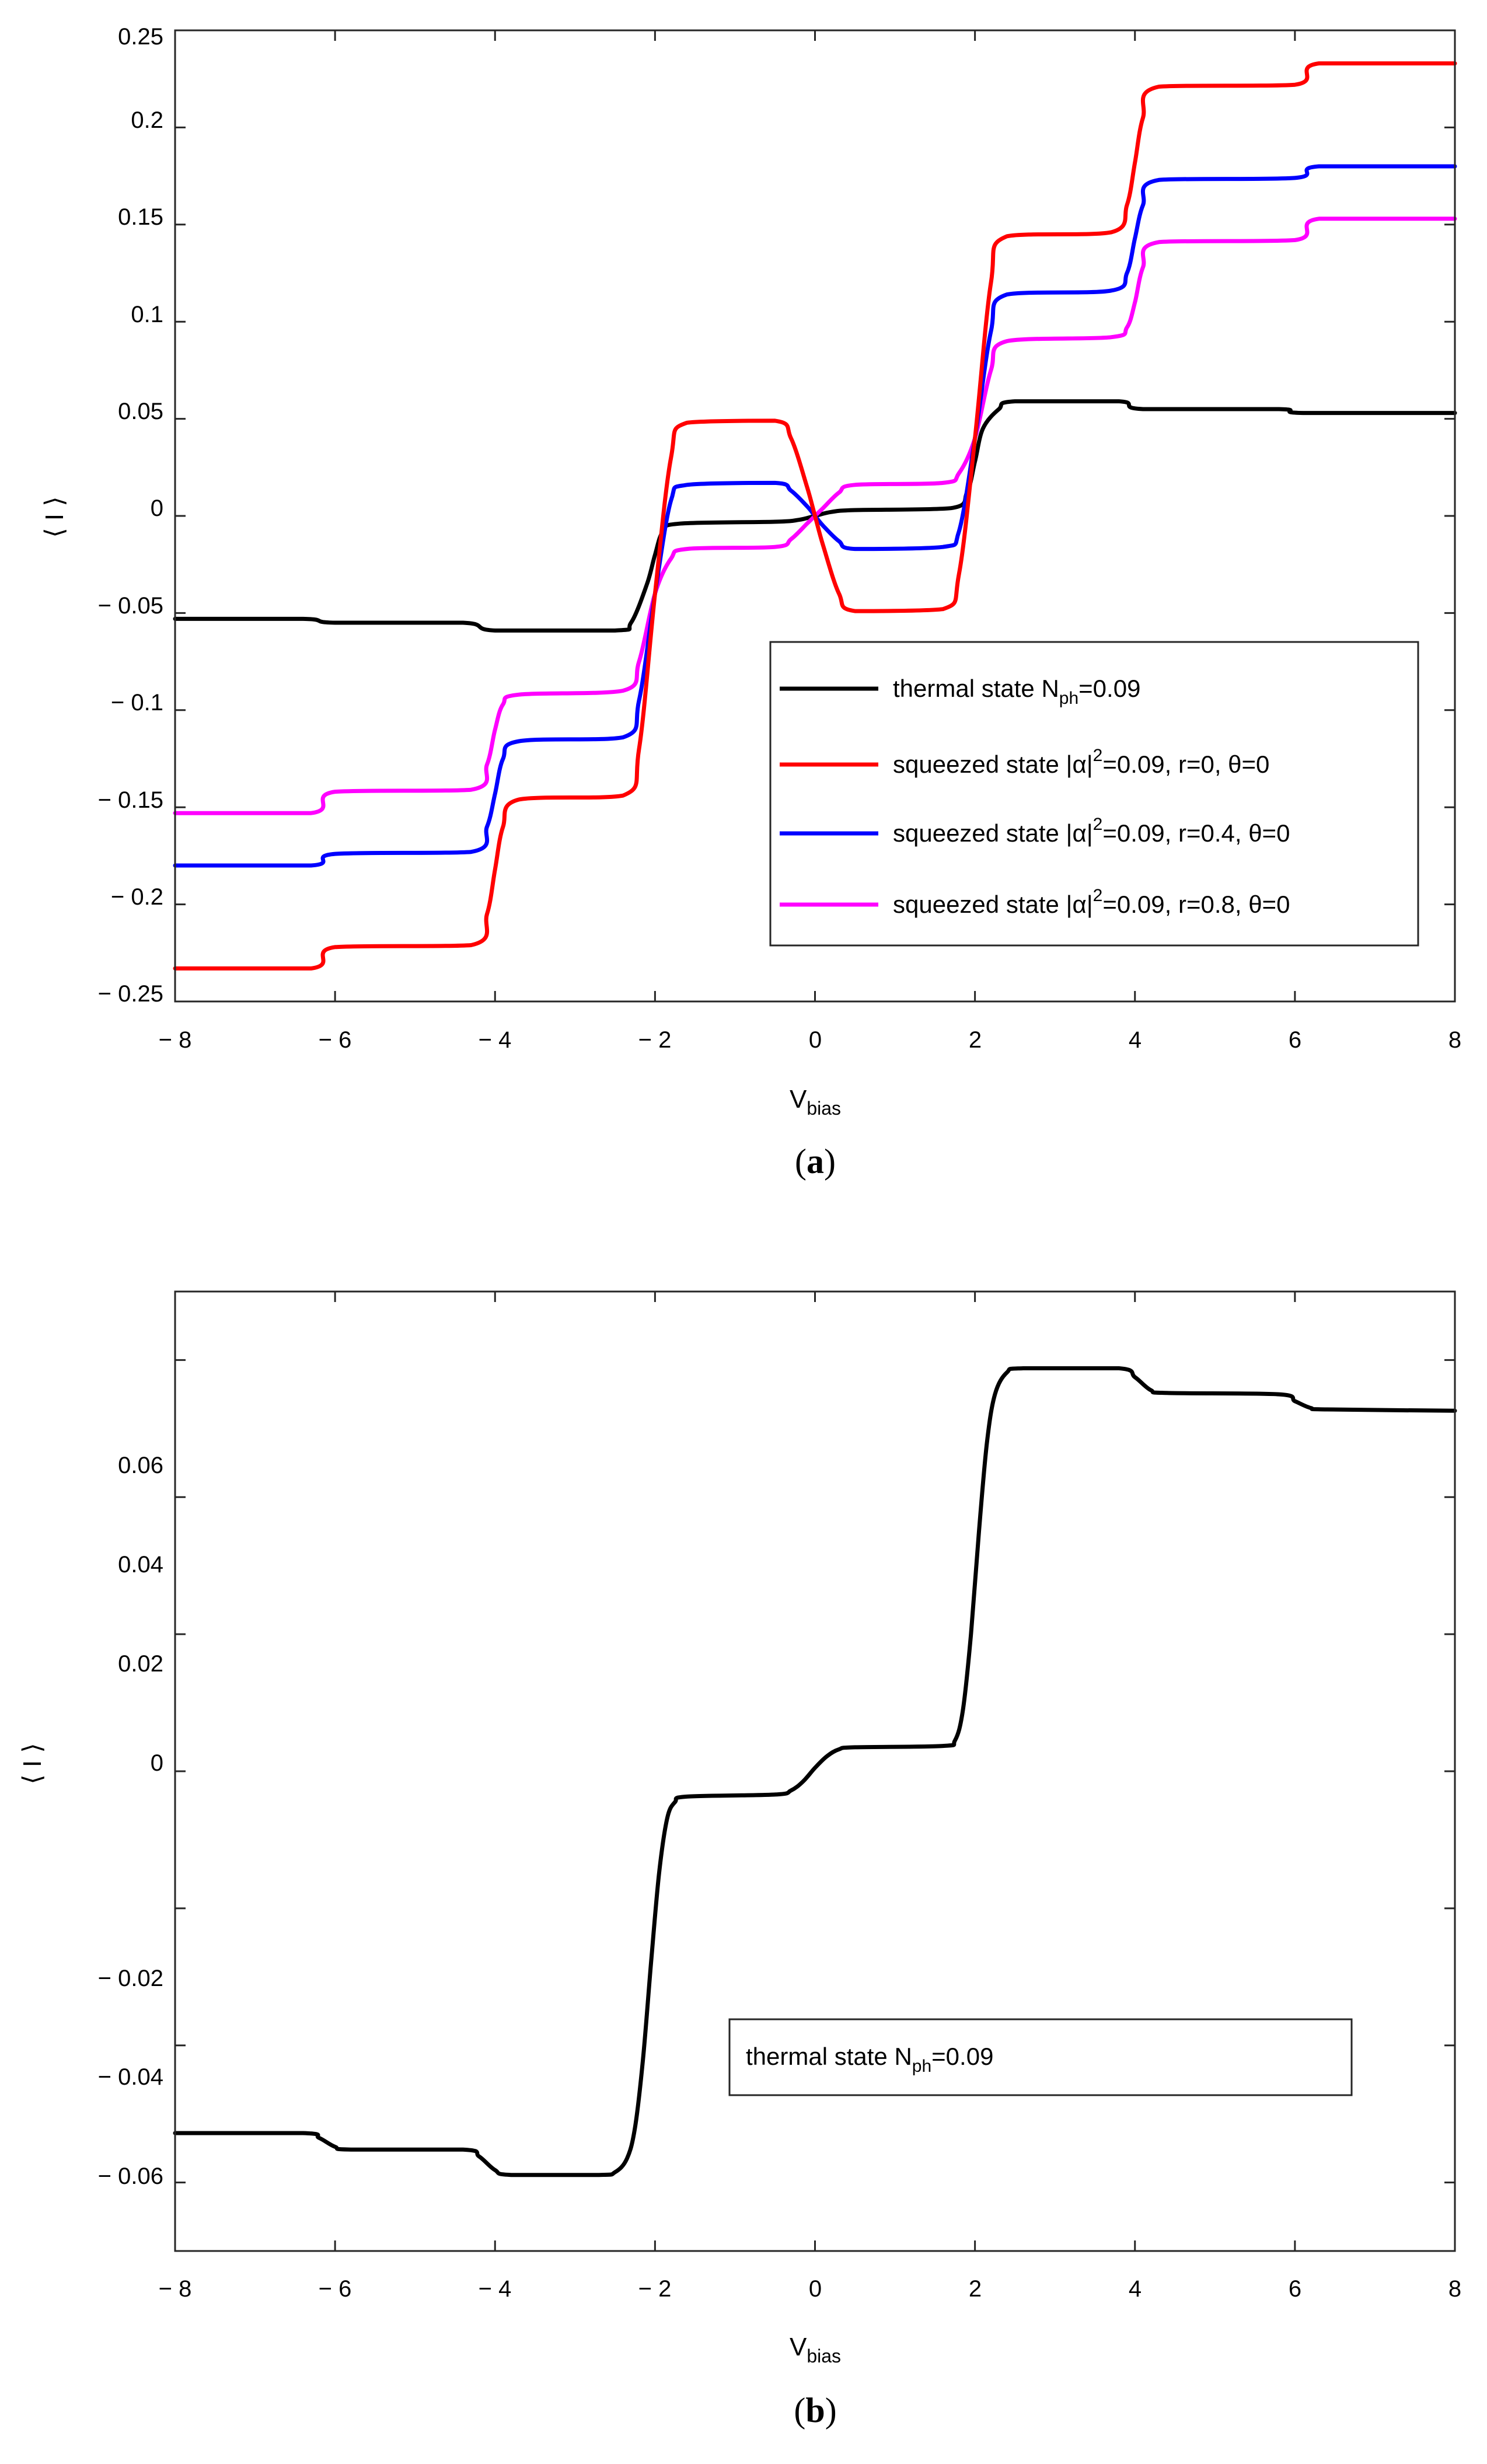 This screenshot has width=1487, height=2464. I want to click on panel-b-legend-label-thermal: thermal state Nph=0.09, so click(869, 2059).